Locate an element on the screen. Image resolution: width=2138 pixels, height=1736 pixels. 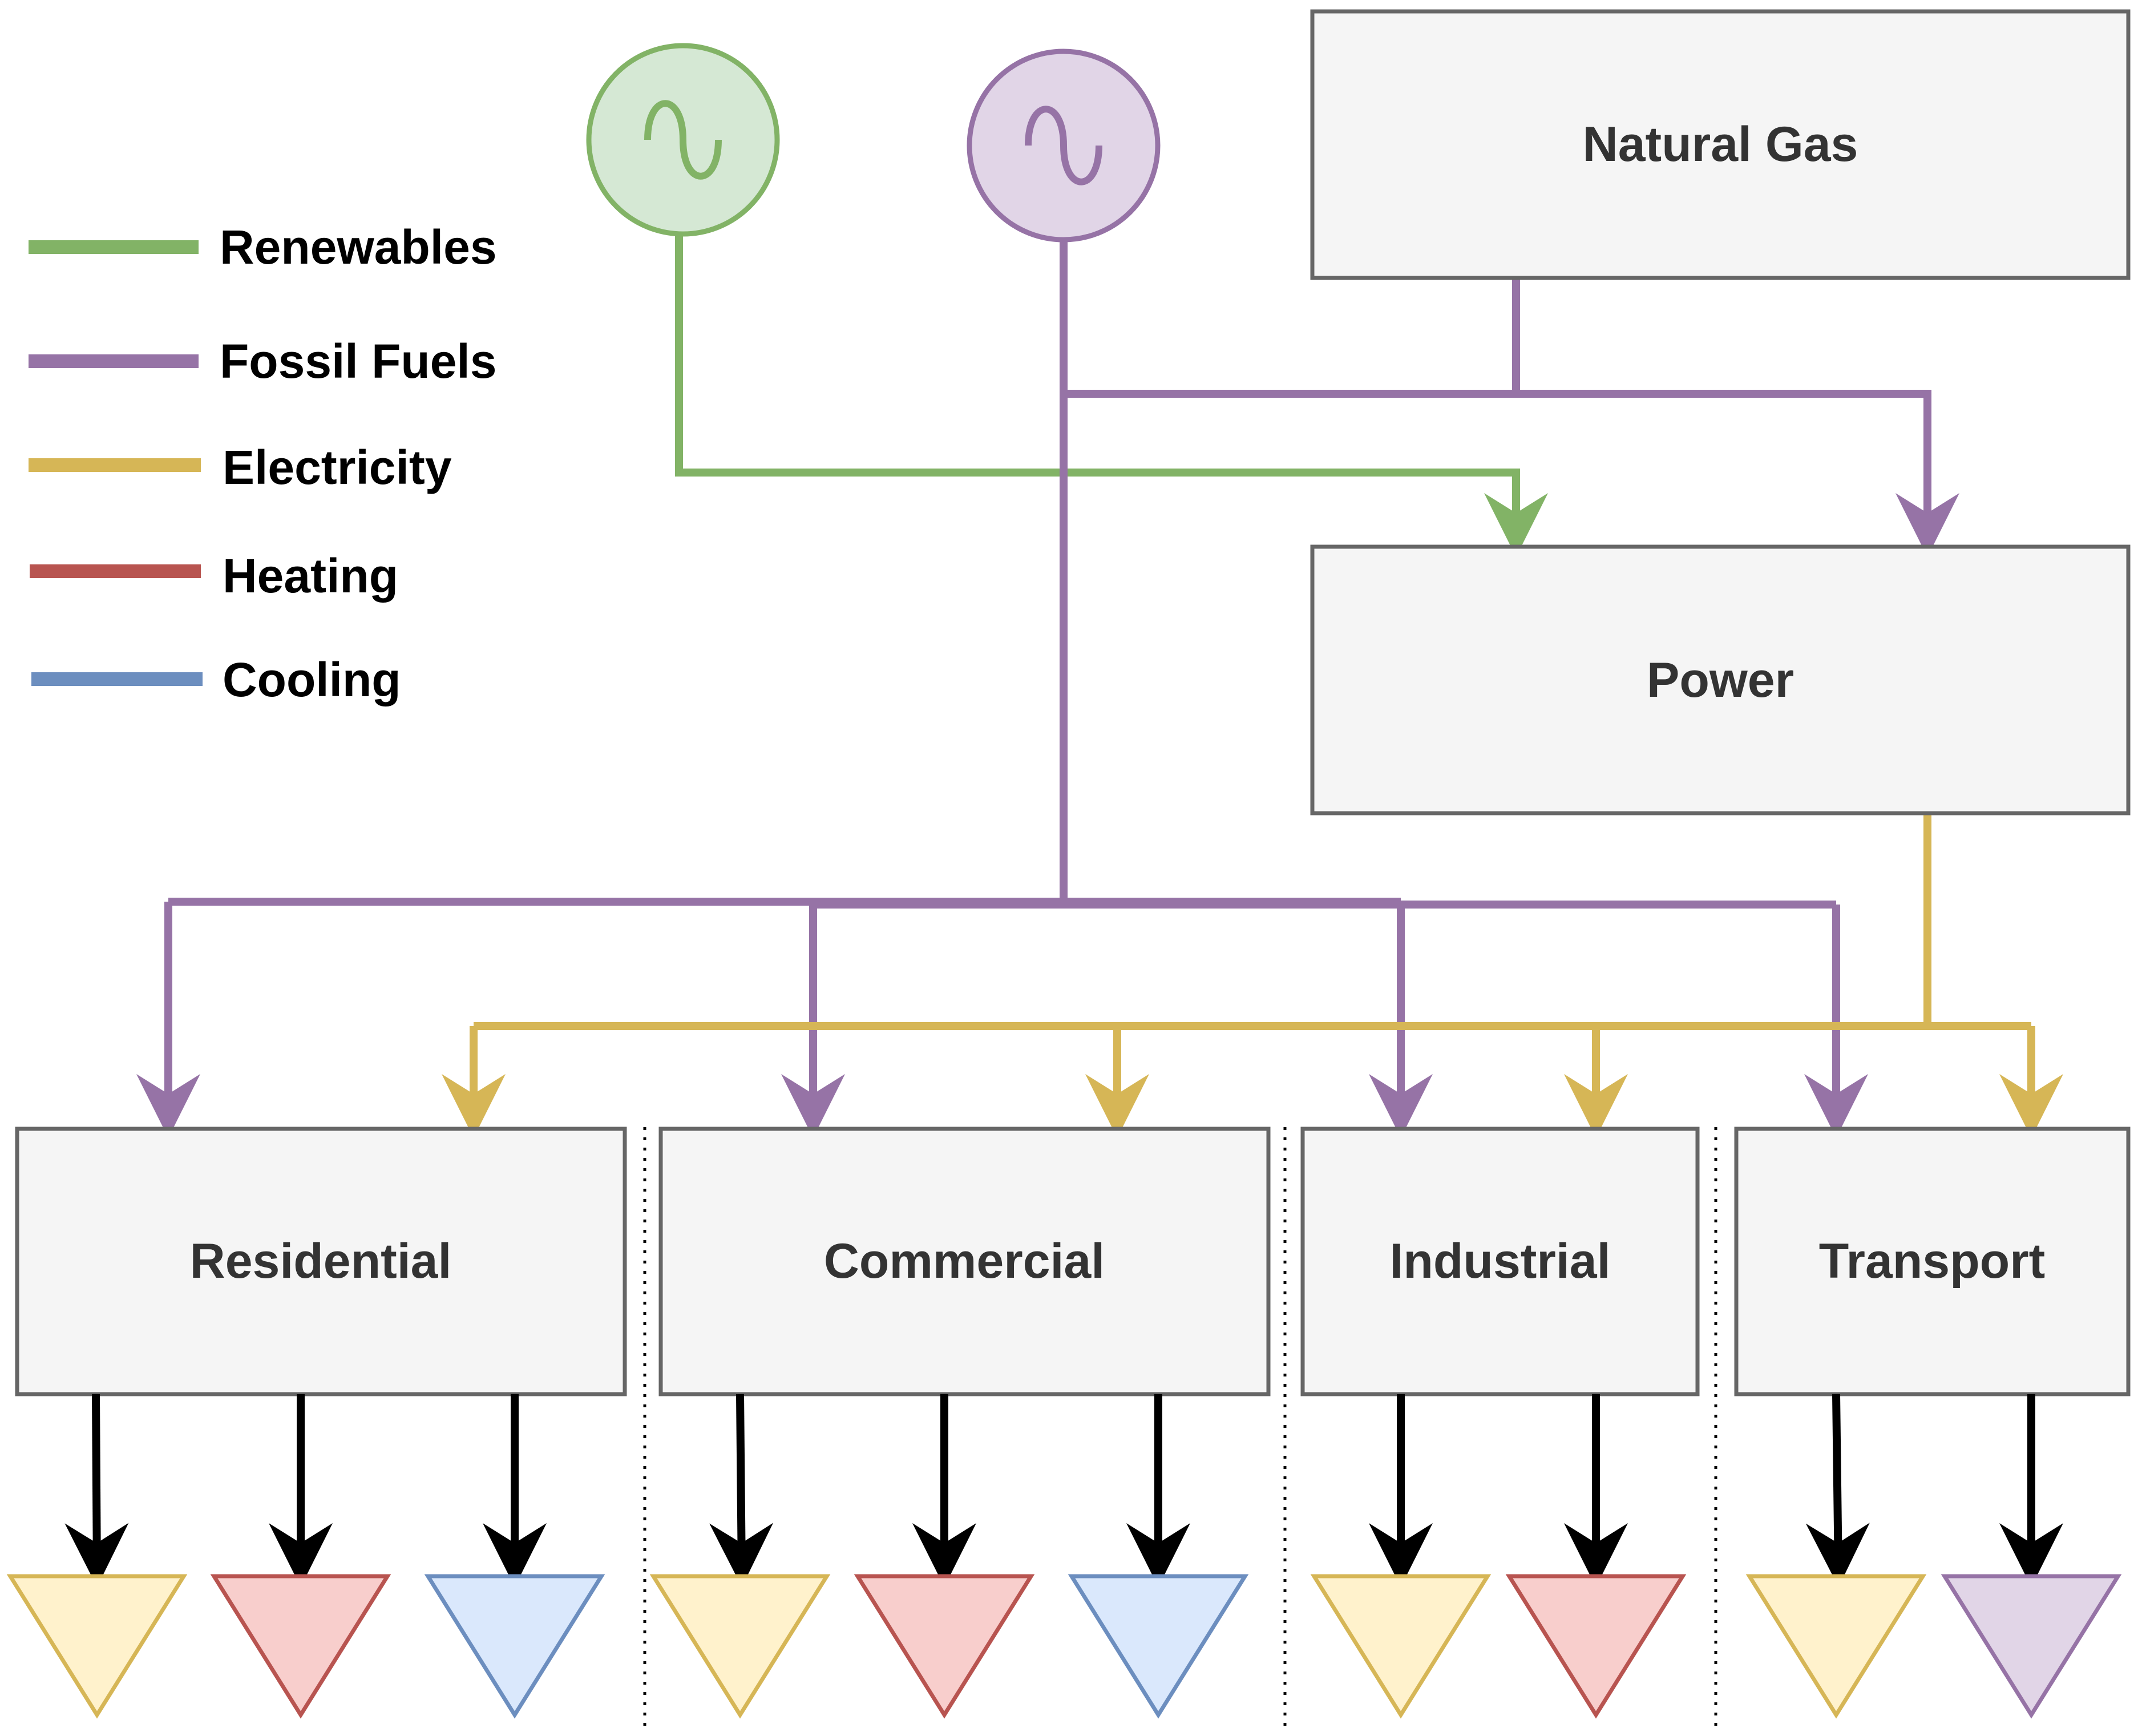
legend-item-electricity: Electricity is located at coordinates (240, 467).